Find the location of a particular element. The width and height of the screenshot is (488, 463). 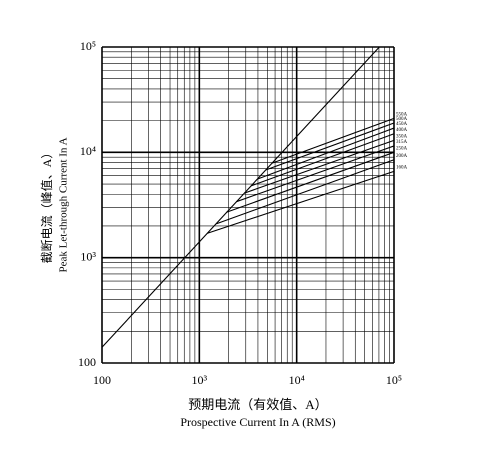

y-tick-label: 10³ is located at coordinates (88, 256).